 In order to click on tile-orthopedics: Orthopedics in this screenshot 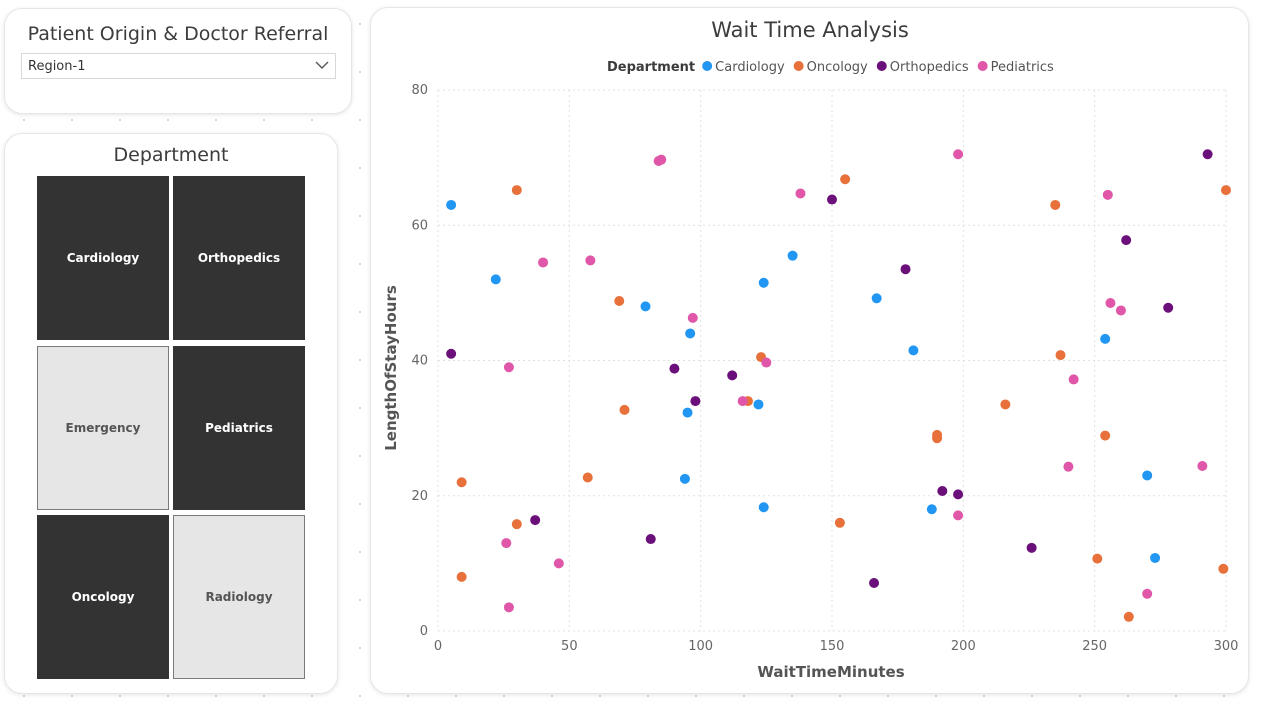, I will do `click(239, 258)`.